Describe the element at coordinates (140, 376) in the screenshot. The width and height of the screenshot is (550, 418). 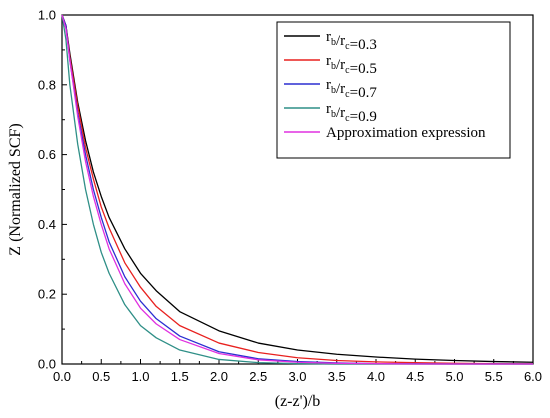
I see `x-tick-label: 1.0` at that location.